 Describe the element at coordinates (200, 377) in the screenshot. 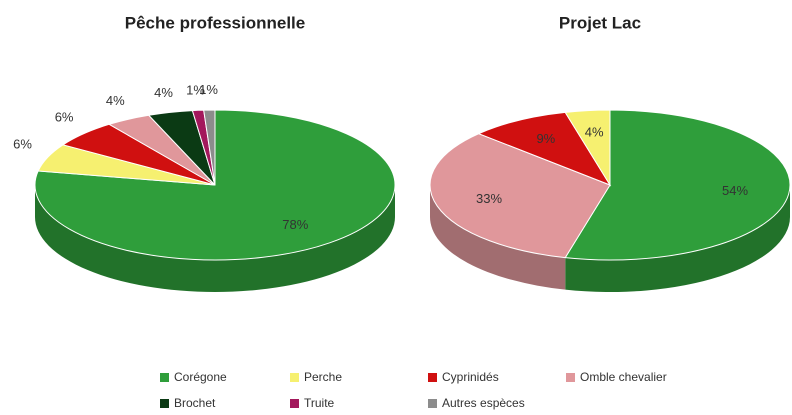

I see `legend-label: Corégone` at that location.